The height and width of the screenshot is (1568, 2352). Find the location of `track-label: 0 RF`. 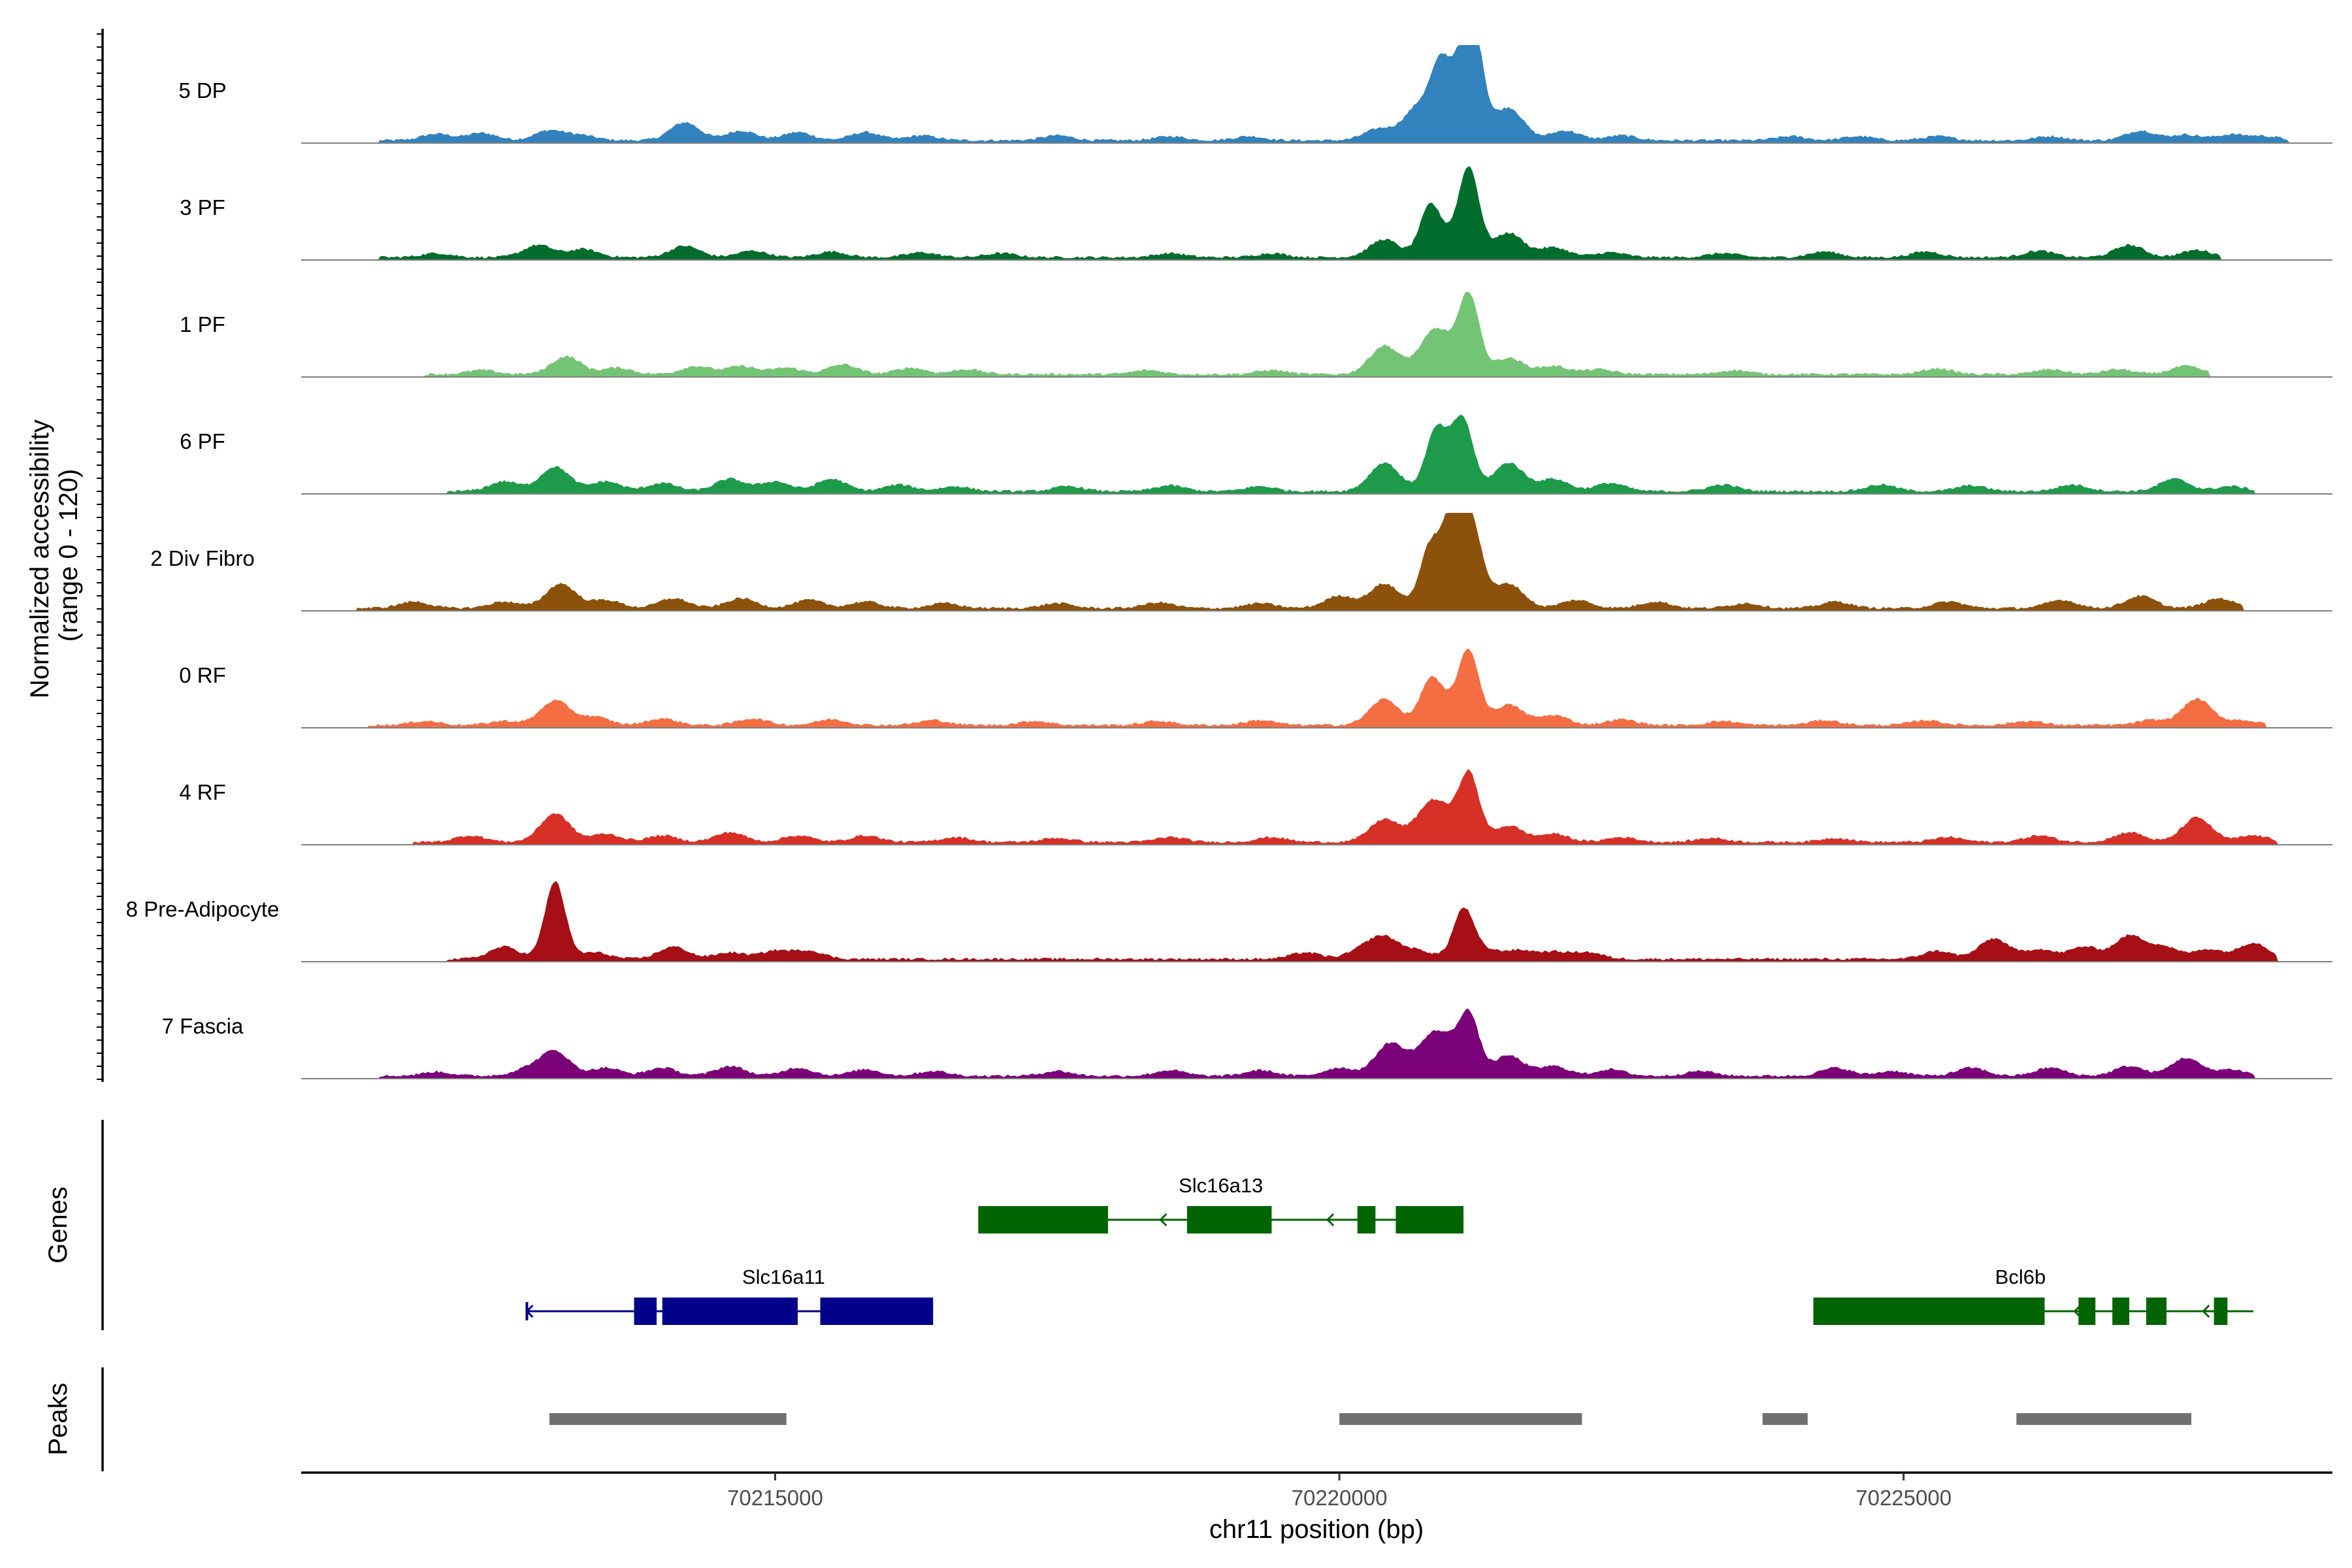

track-label: 0 RF is located at coordinates (202, 675).